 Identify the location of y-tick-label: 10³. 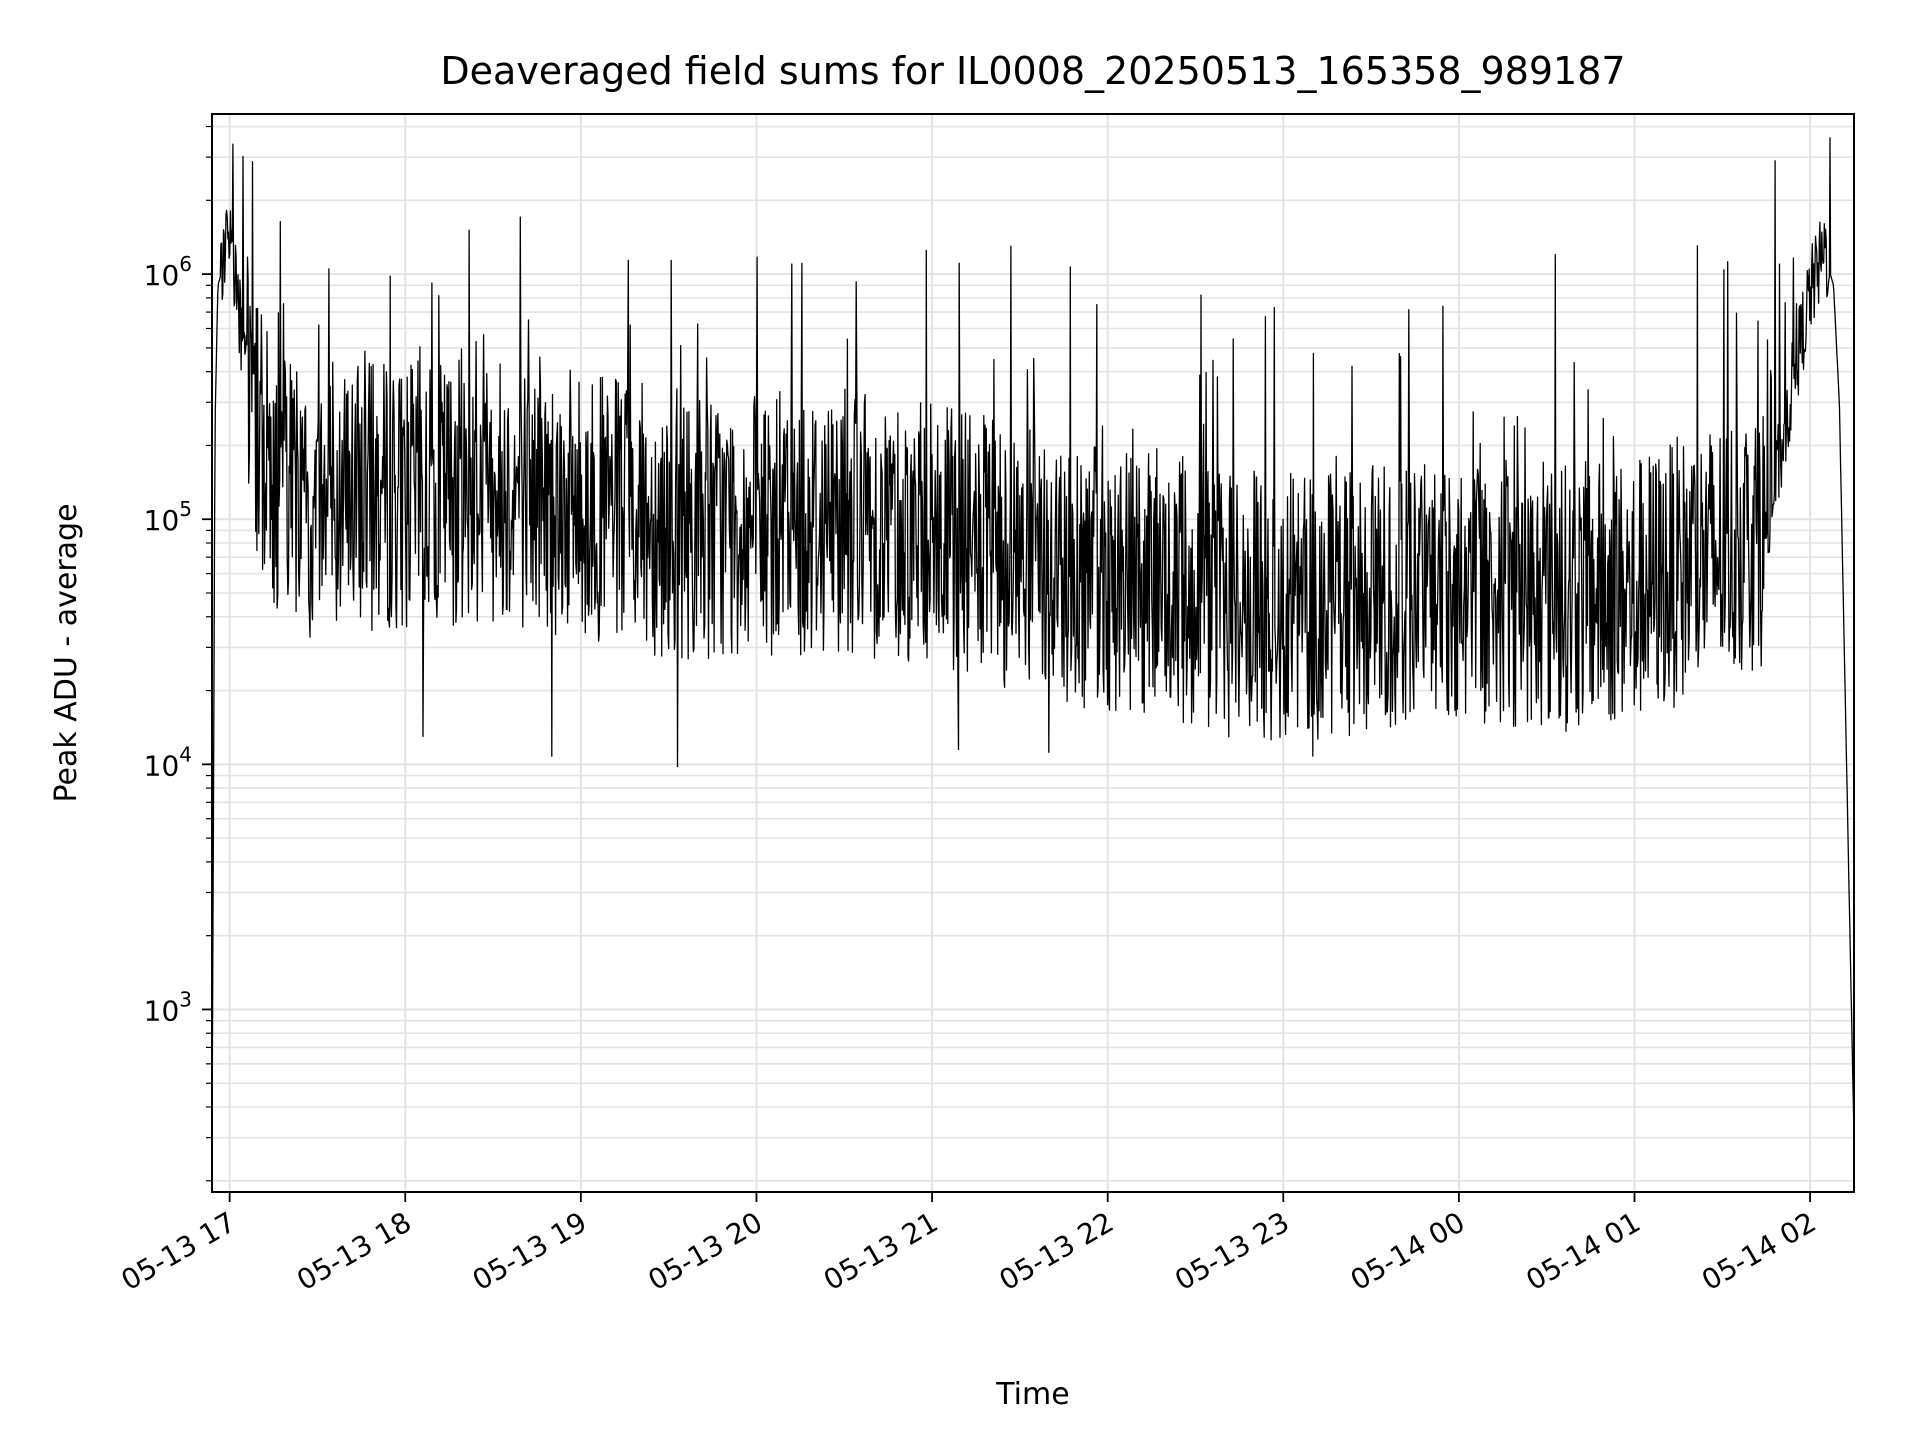
(168, 1007).